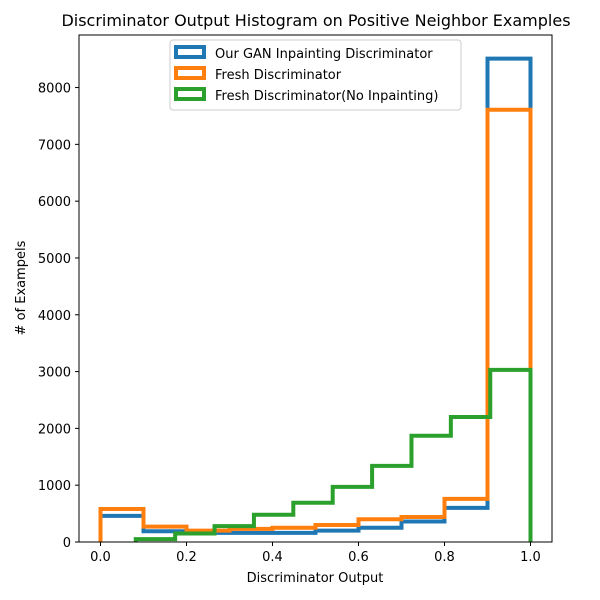  What do you see at coordinates (444, 557) in the screenshot?
I see `x-tick-label: 0.8` at bounding box center [444, 557].